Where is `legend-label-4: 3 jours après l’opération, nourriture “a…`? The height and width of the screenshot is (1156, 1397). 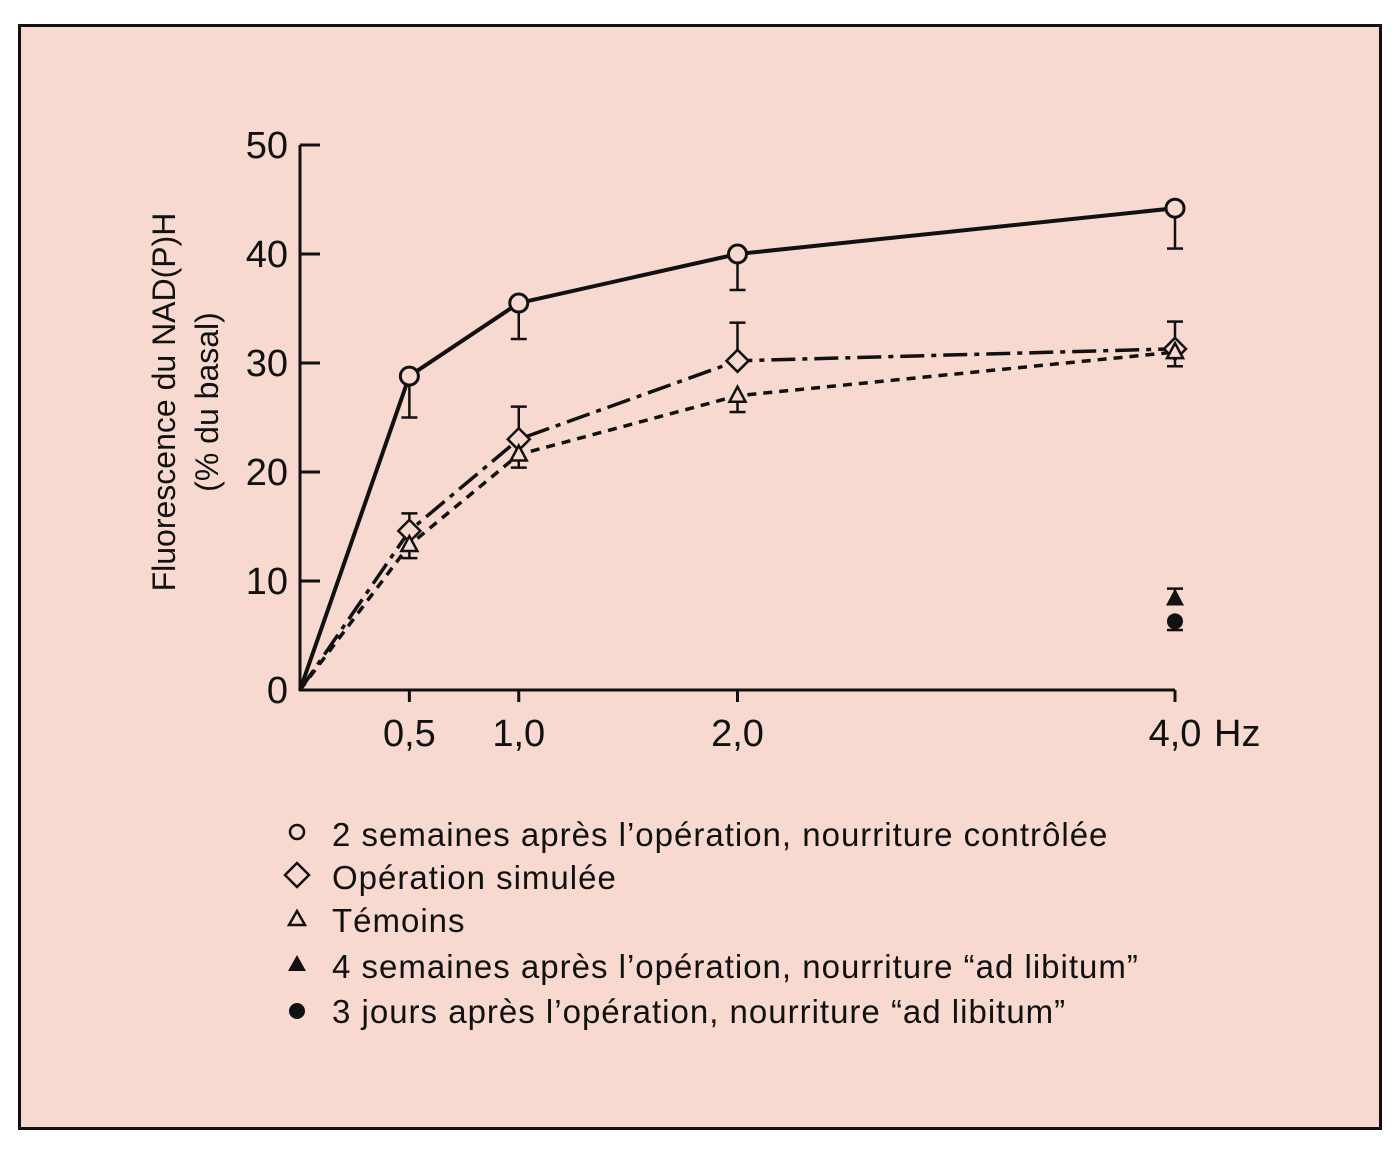
legend-label-4: 3 jours après l’opération, nourriture “a… is located at coordinates (699, 1011).